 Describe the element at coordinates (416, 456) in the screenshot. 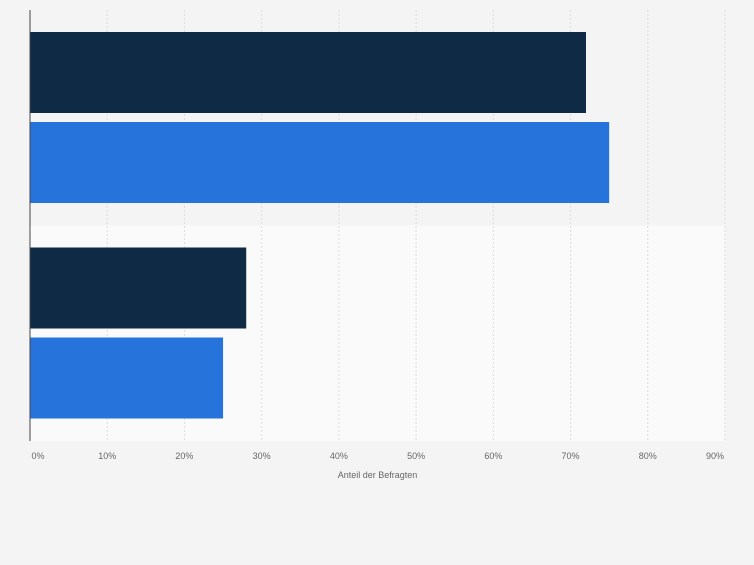

I see `x-tick-label: 50%` at that location.